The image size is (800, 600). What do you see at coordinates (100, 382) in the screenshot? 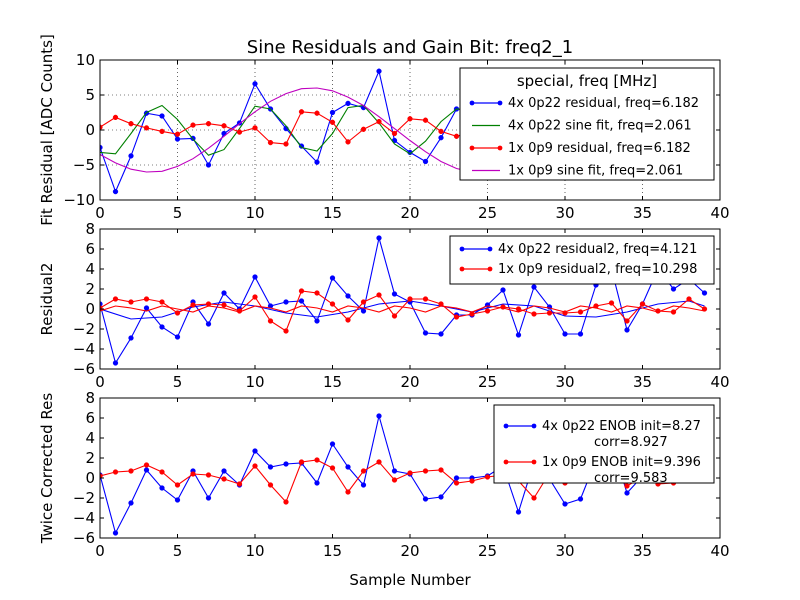
I see `x-tick-label: 0` at bounding box center [100, 382].